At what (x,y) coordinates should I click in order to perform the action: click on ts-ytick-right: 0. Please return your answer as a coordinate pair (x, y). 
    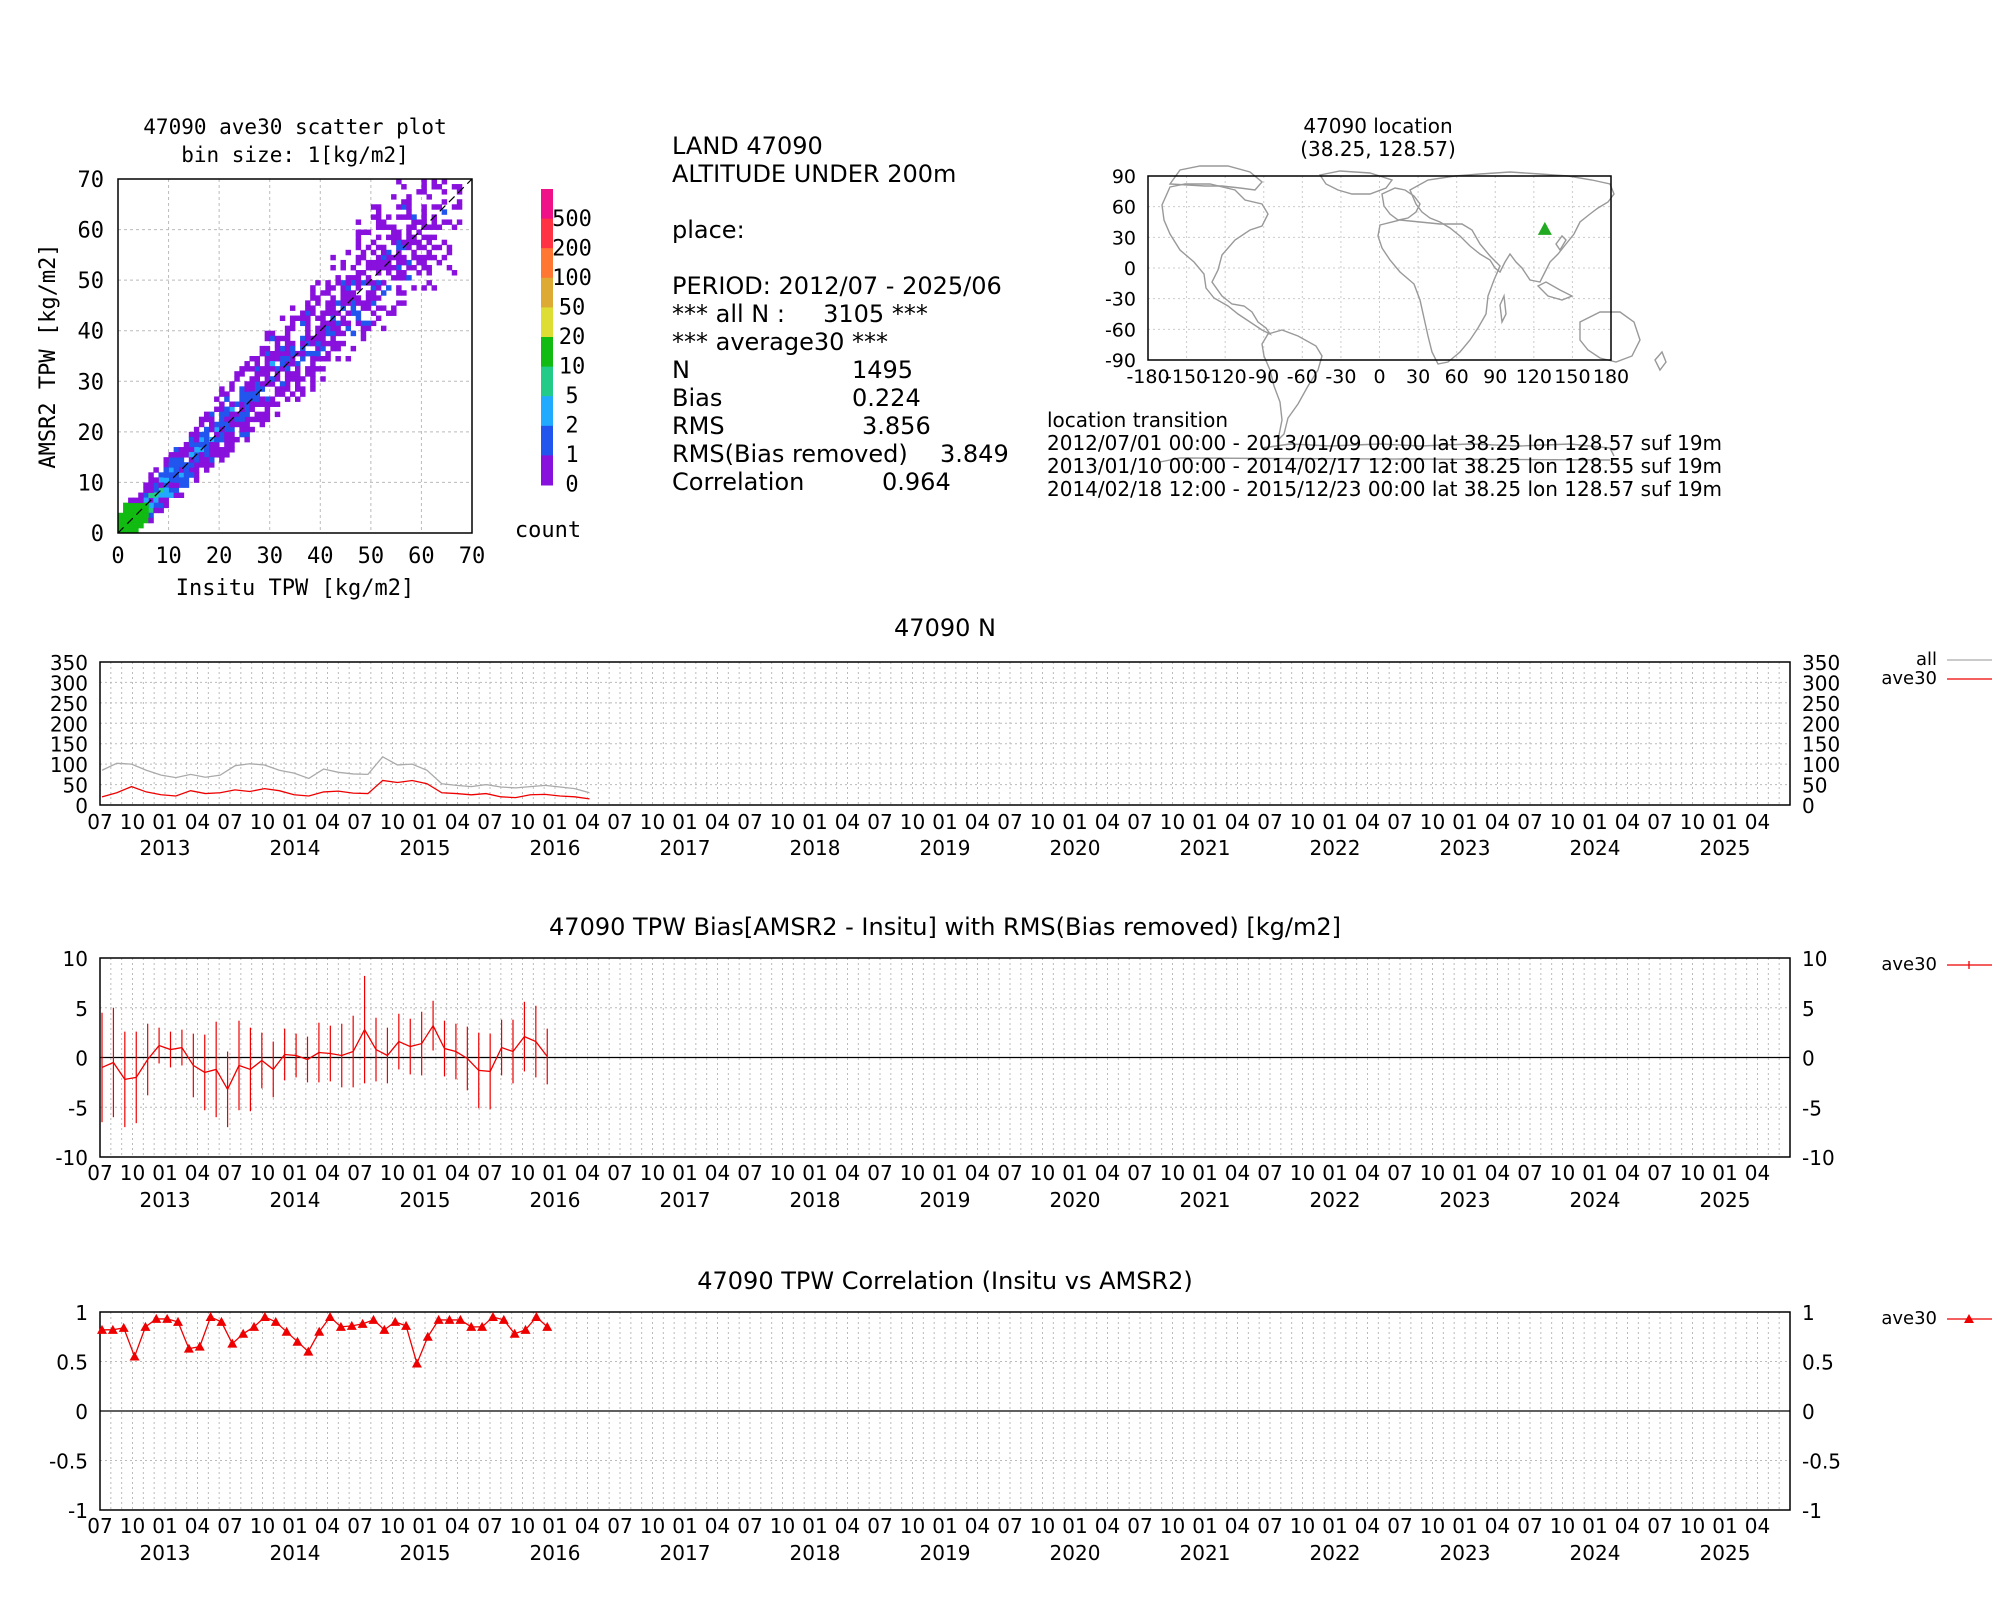
    Looking at the image, I should click on (1808, 1412).